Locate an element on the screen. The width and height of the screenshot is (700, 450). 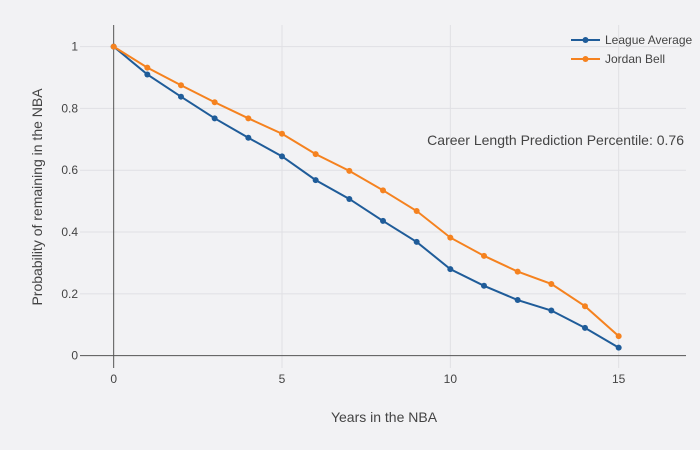
y-tick-label: 0 is located at coordinates (74, 356).